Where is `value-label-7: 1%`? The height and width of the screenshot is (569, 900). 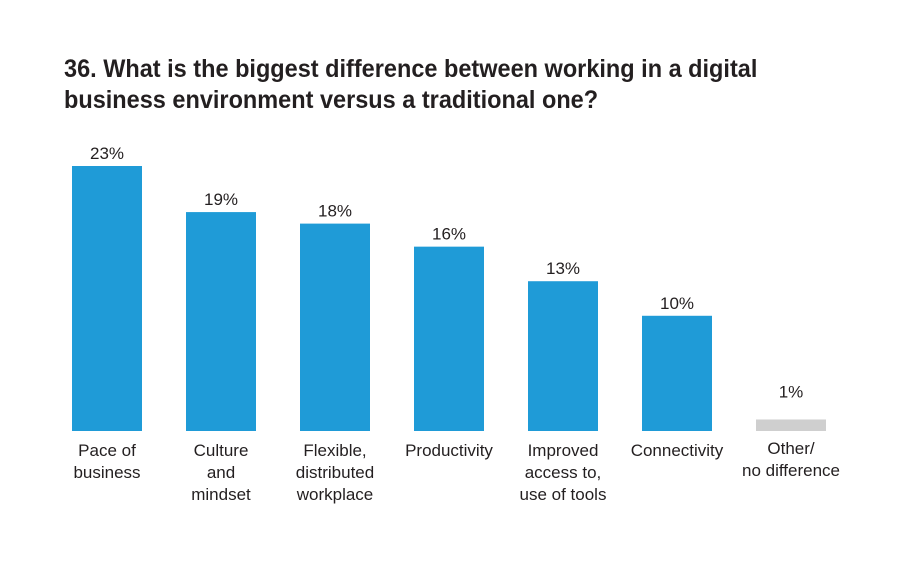
value-label-7: 1% is located at coordinates (791, 391).